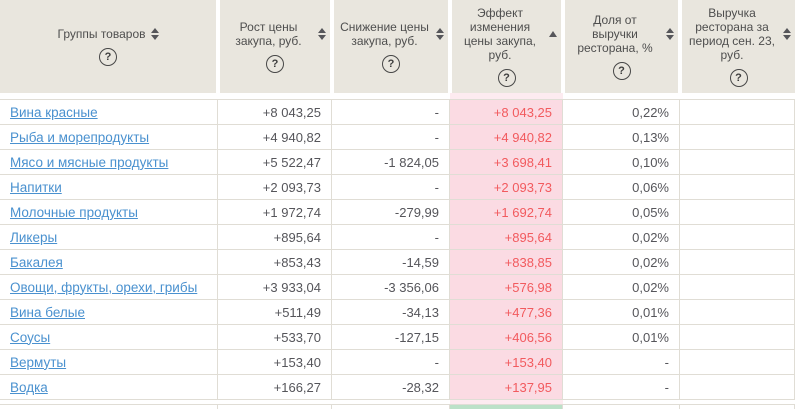 The height and width of the screenshot is (409, 795). Describe the element at coordinates (506, 137) in the screenshot. I see `effect-cell: +4 940,82` at that location.